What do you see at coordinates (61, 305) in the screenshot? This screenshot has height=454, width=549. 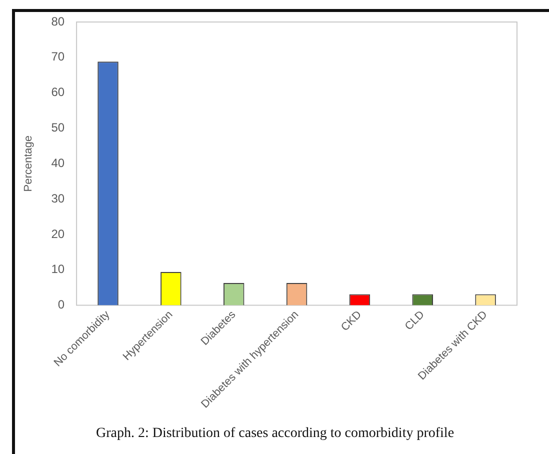 I see `y-tick-label: 0` at bounding box center [61, 305].